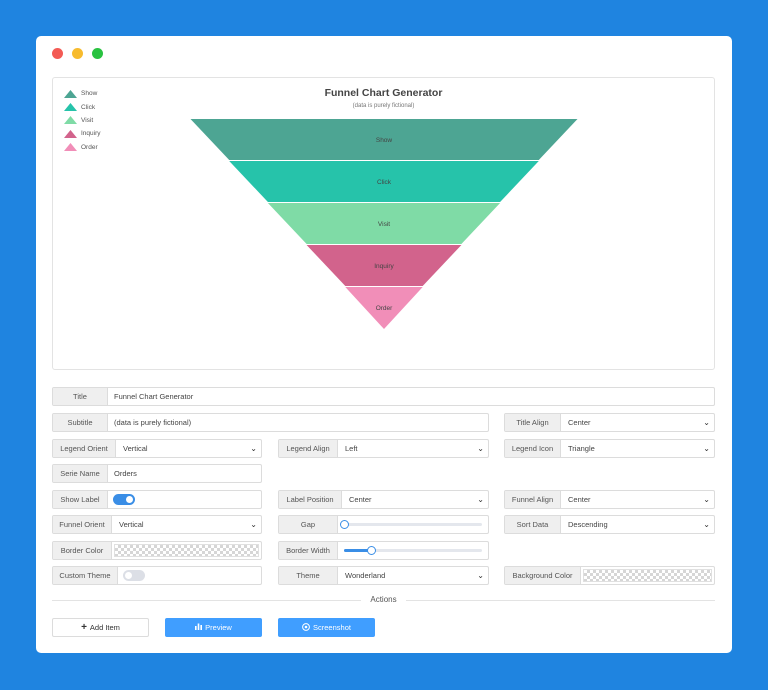  What do you see at coordinates (533, 524) in the screenshot?
I see `sort-data-label: Sort Data` at bounding box center [533, 524].